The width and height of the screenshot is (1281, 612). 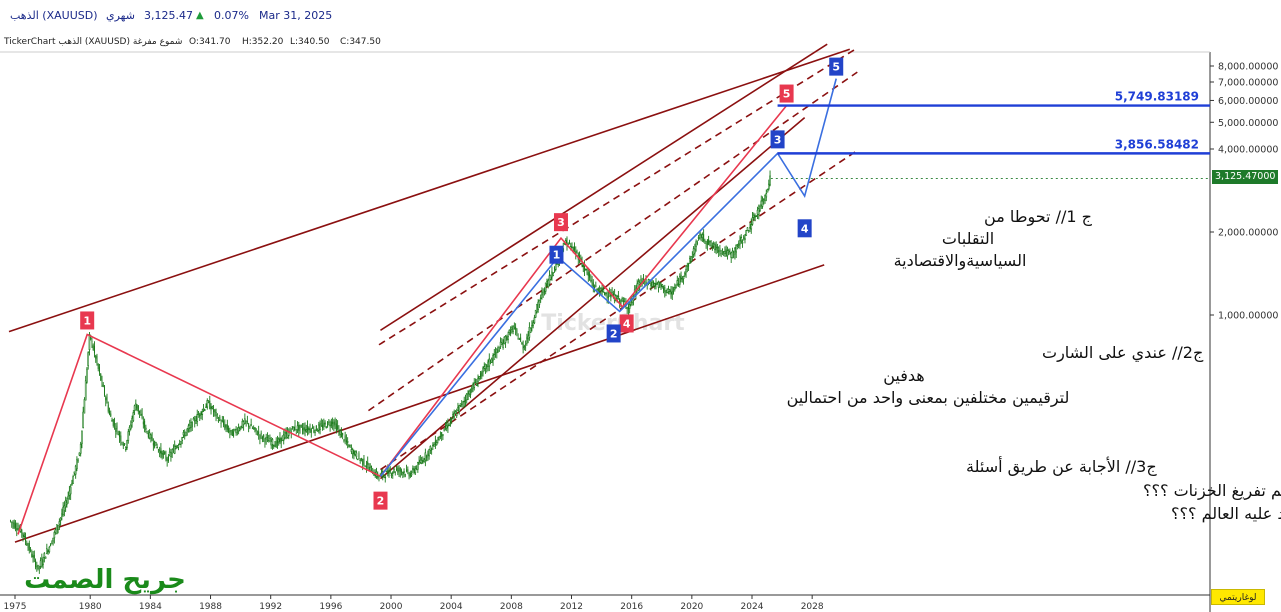 I want to click on red-wave-label-text: 3, so click(x=561, y=222).